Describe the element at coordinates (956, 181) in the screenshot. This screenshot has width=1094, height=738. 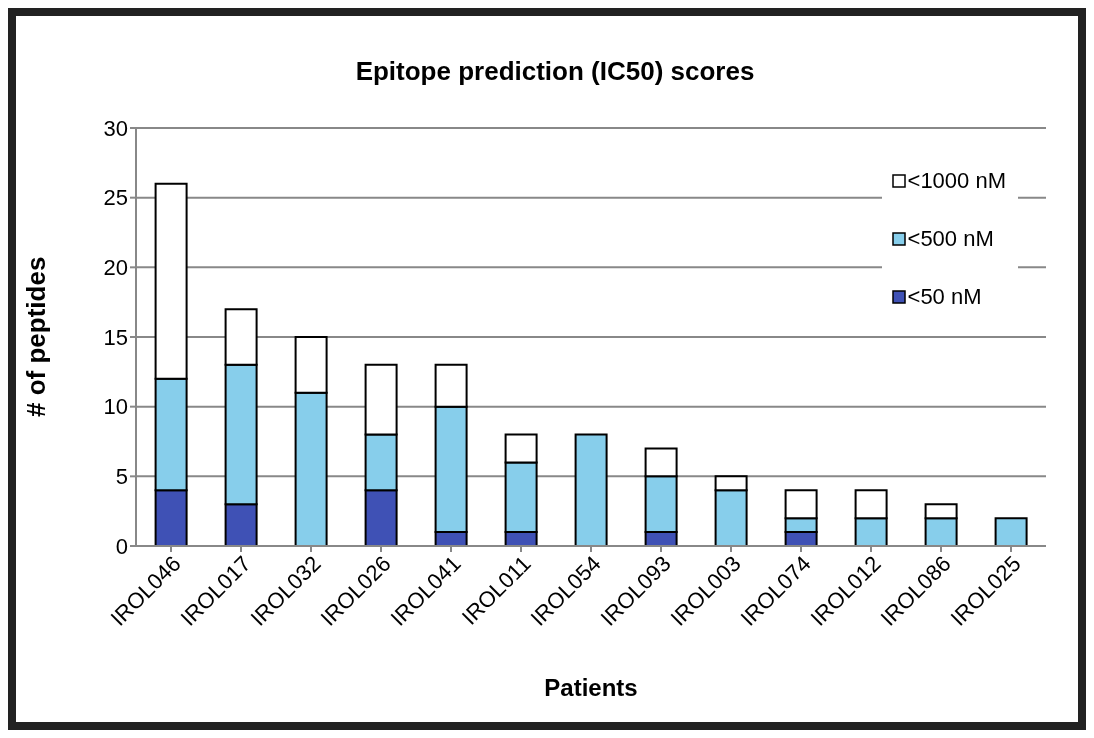
I see `legend-label: <1000 nM` at that location.